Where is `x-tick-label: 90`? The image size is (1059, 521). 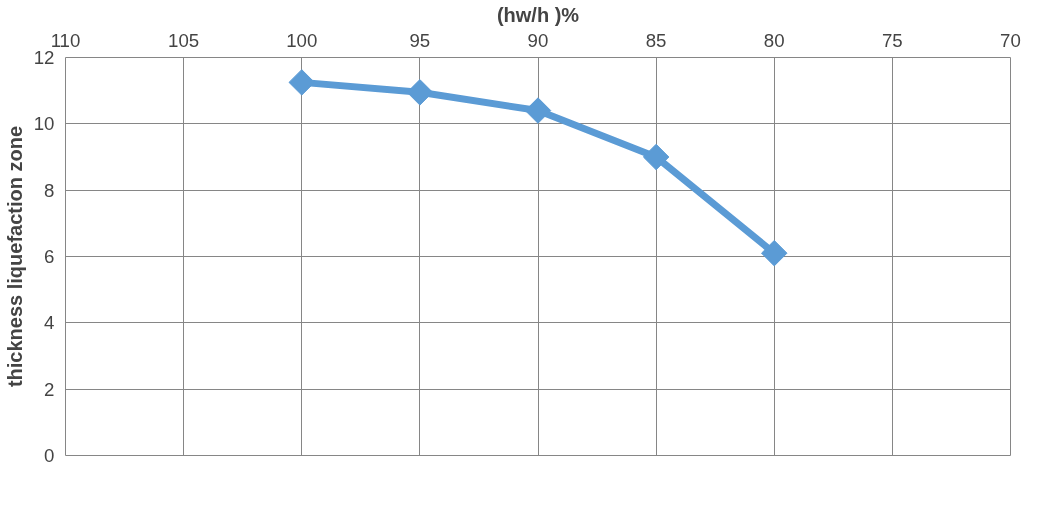 x-tick-label: 90 is located at coordinates (538, 40).